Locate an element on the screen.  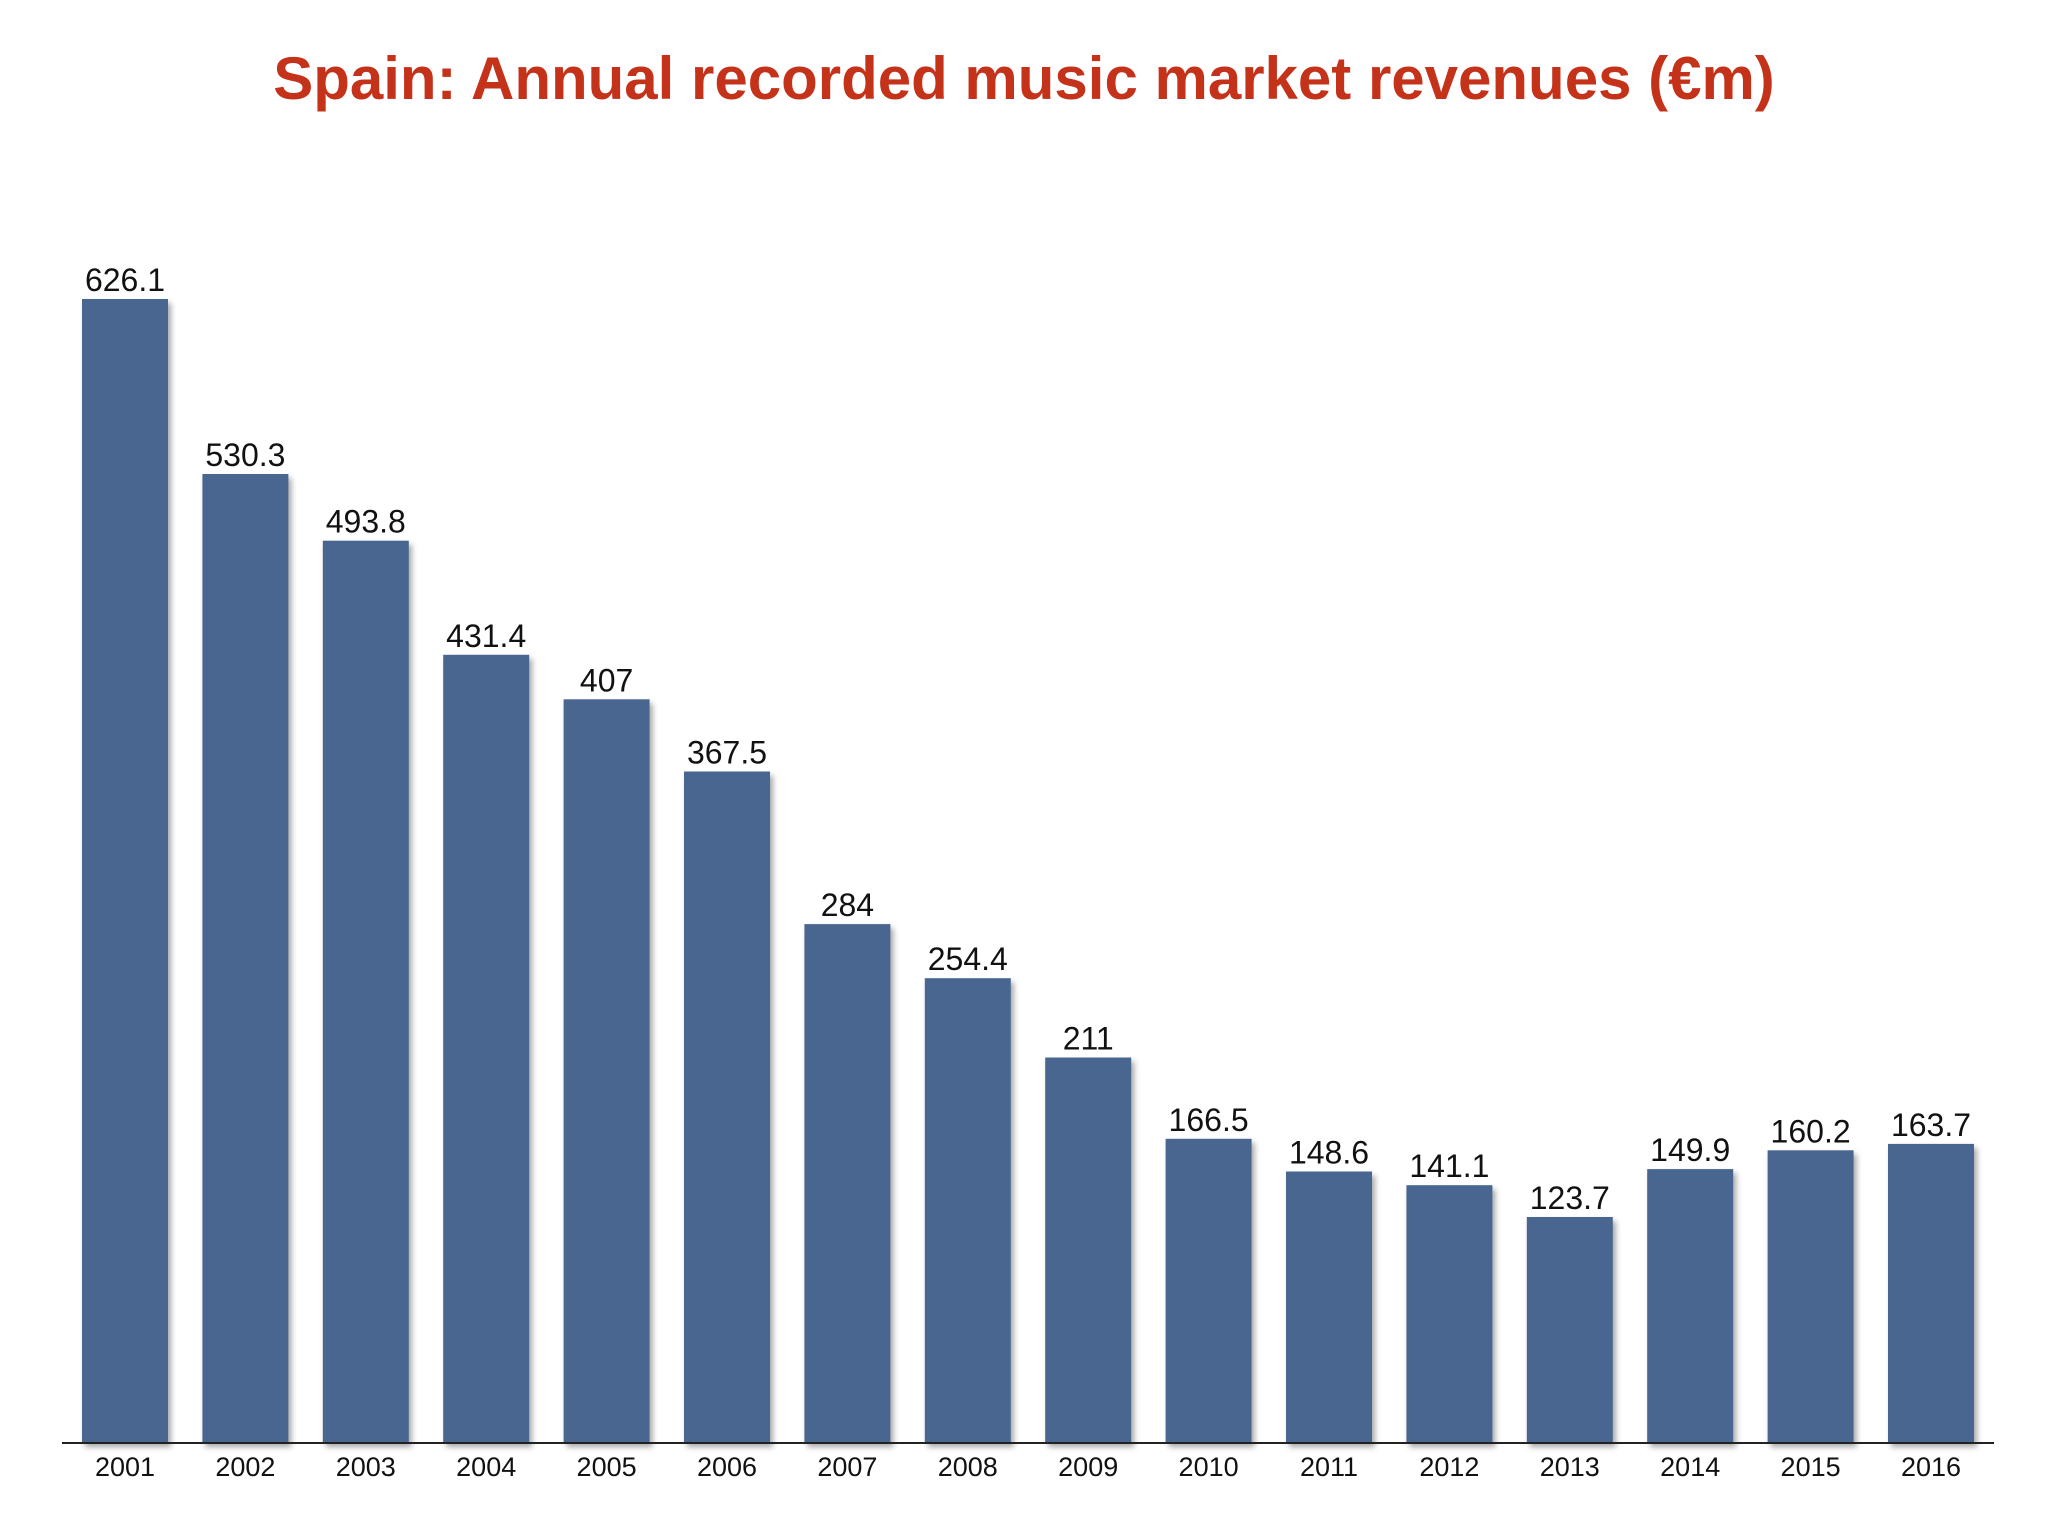
x-tick-label-2002: 2002 is located at coordinates (245, 1467).